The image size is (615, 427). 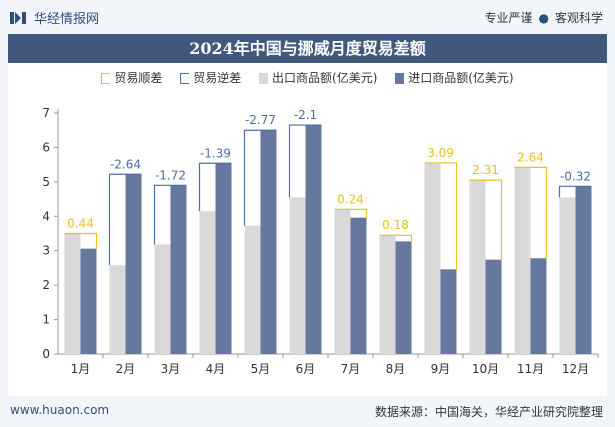 What do you see at coordinates (46, 285) in the screenshot?
I see `y-tick-label: 2` at bounding box center [46, 285].